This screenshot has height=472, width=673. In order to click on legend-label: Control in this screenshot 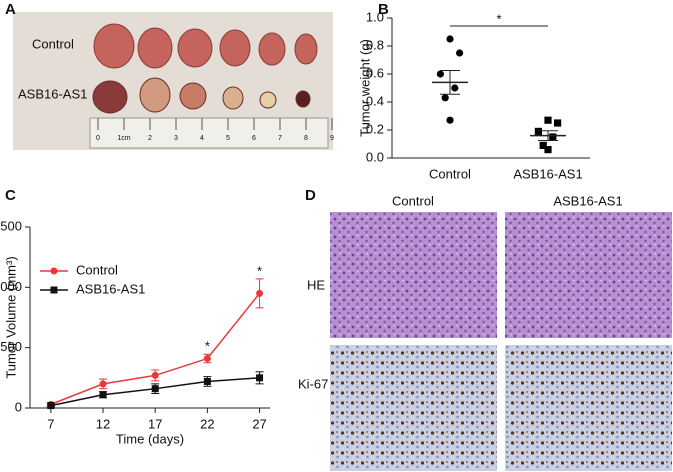, I will do `click(97, 269)`.